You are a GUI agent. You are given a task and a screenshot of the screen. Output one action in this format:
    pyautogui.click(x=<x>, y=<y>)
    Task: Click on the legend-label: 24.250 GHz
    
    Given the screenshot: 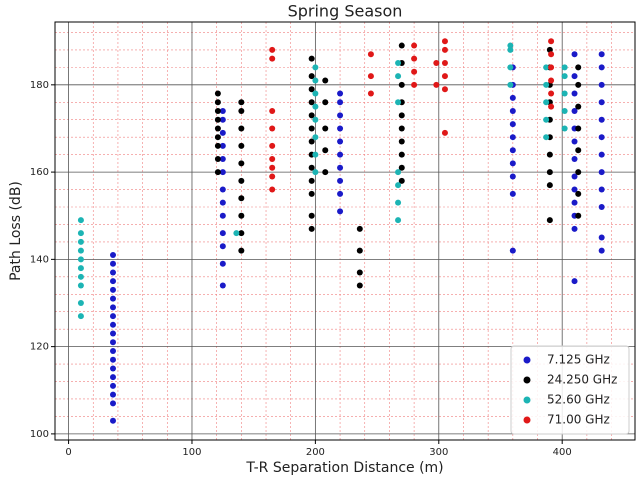 What is the action you would take?
    pyautogui.click(x=582, y=380)
    